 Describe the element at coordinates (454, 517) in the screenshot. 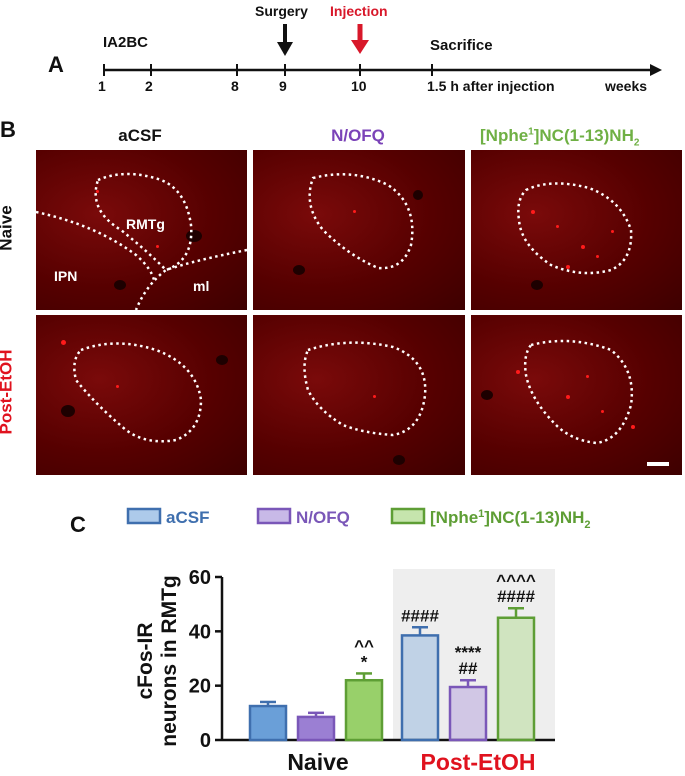

I see `legend-label-part: [Nphe` at that location.